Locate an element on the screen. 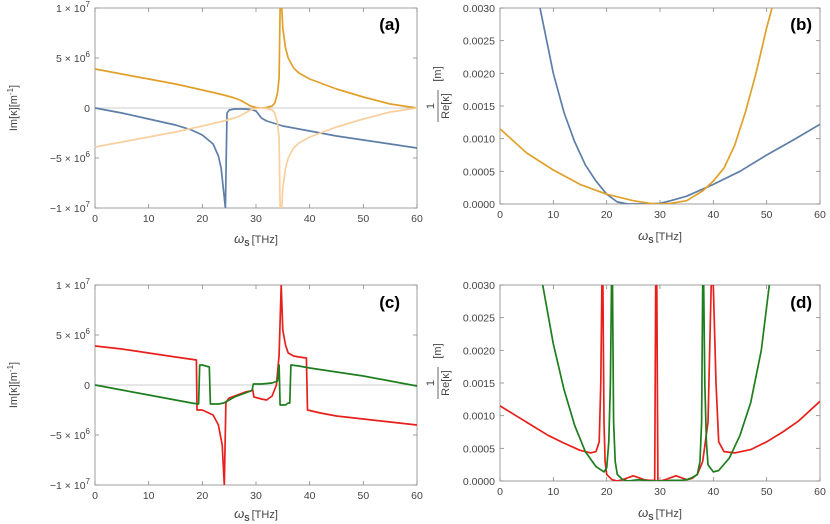 Image resolution: width=830 pixels, height=524 pixels. panel-a-series-orange-light is located at coordinates (256, 157).